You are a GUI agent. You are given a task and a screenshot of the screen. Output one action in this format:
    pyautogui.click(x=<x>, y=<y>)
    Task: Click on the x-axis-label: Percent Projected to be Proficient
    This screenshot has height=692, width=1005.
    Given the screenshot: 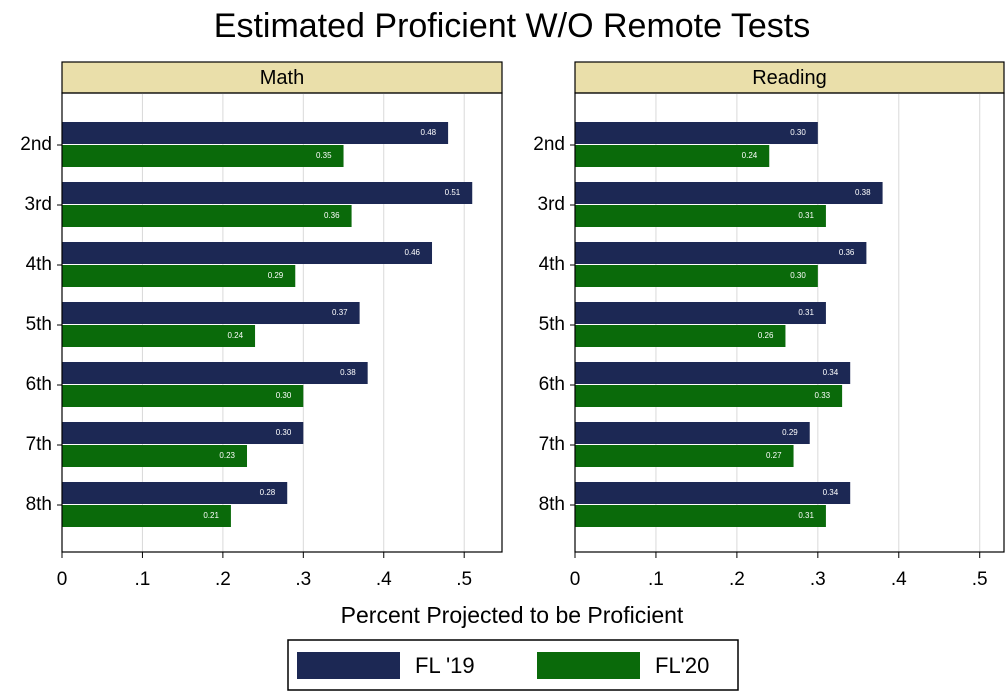 What is the action you would take?
    pyautogui.click(x=512, y=615)
    